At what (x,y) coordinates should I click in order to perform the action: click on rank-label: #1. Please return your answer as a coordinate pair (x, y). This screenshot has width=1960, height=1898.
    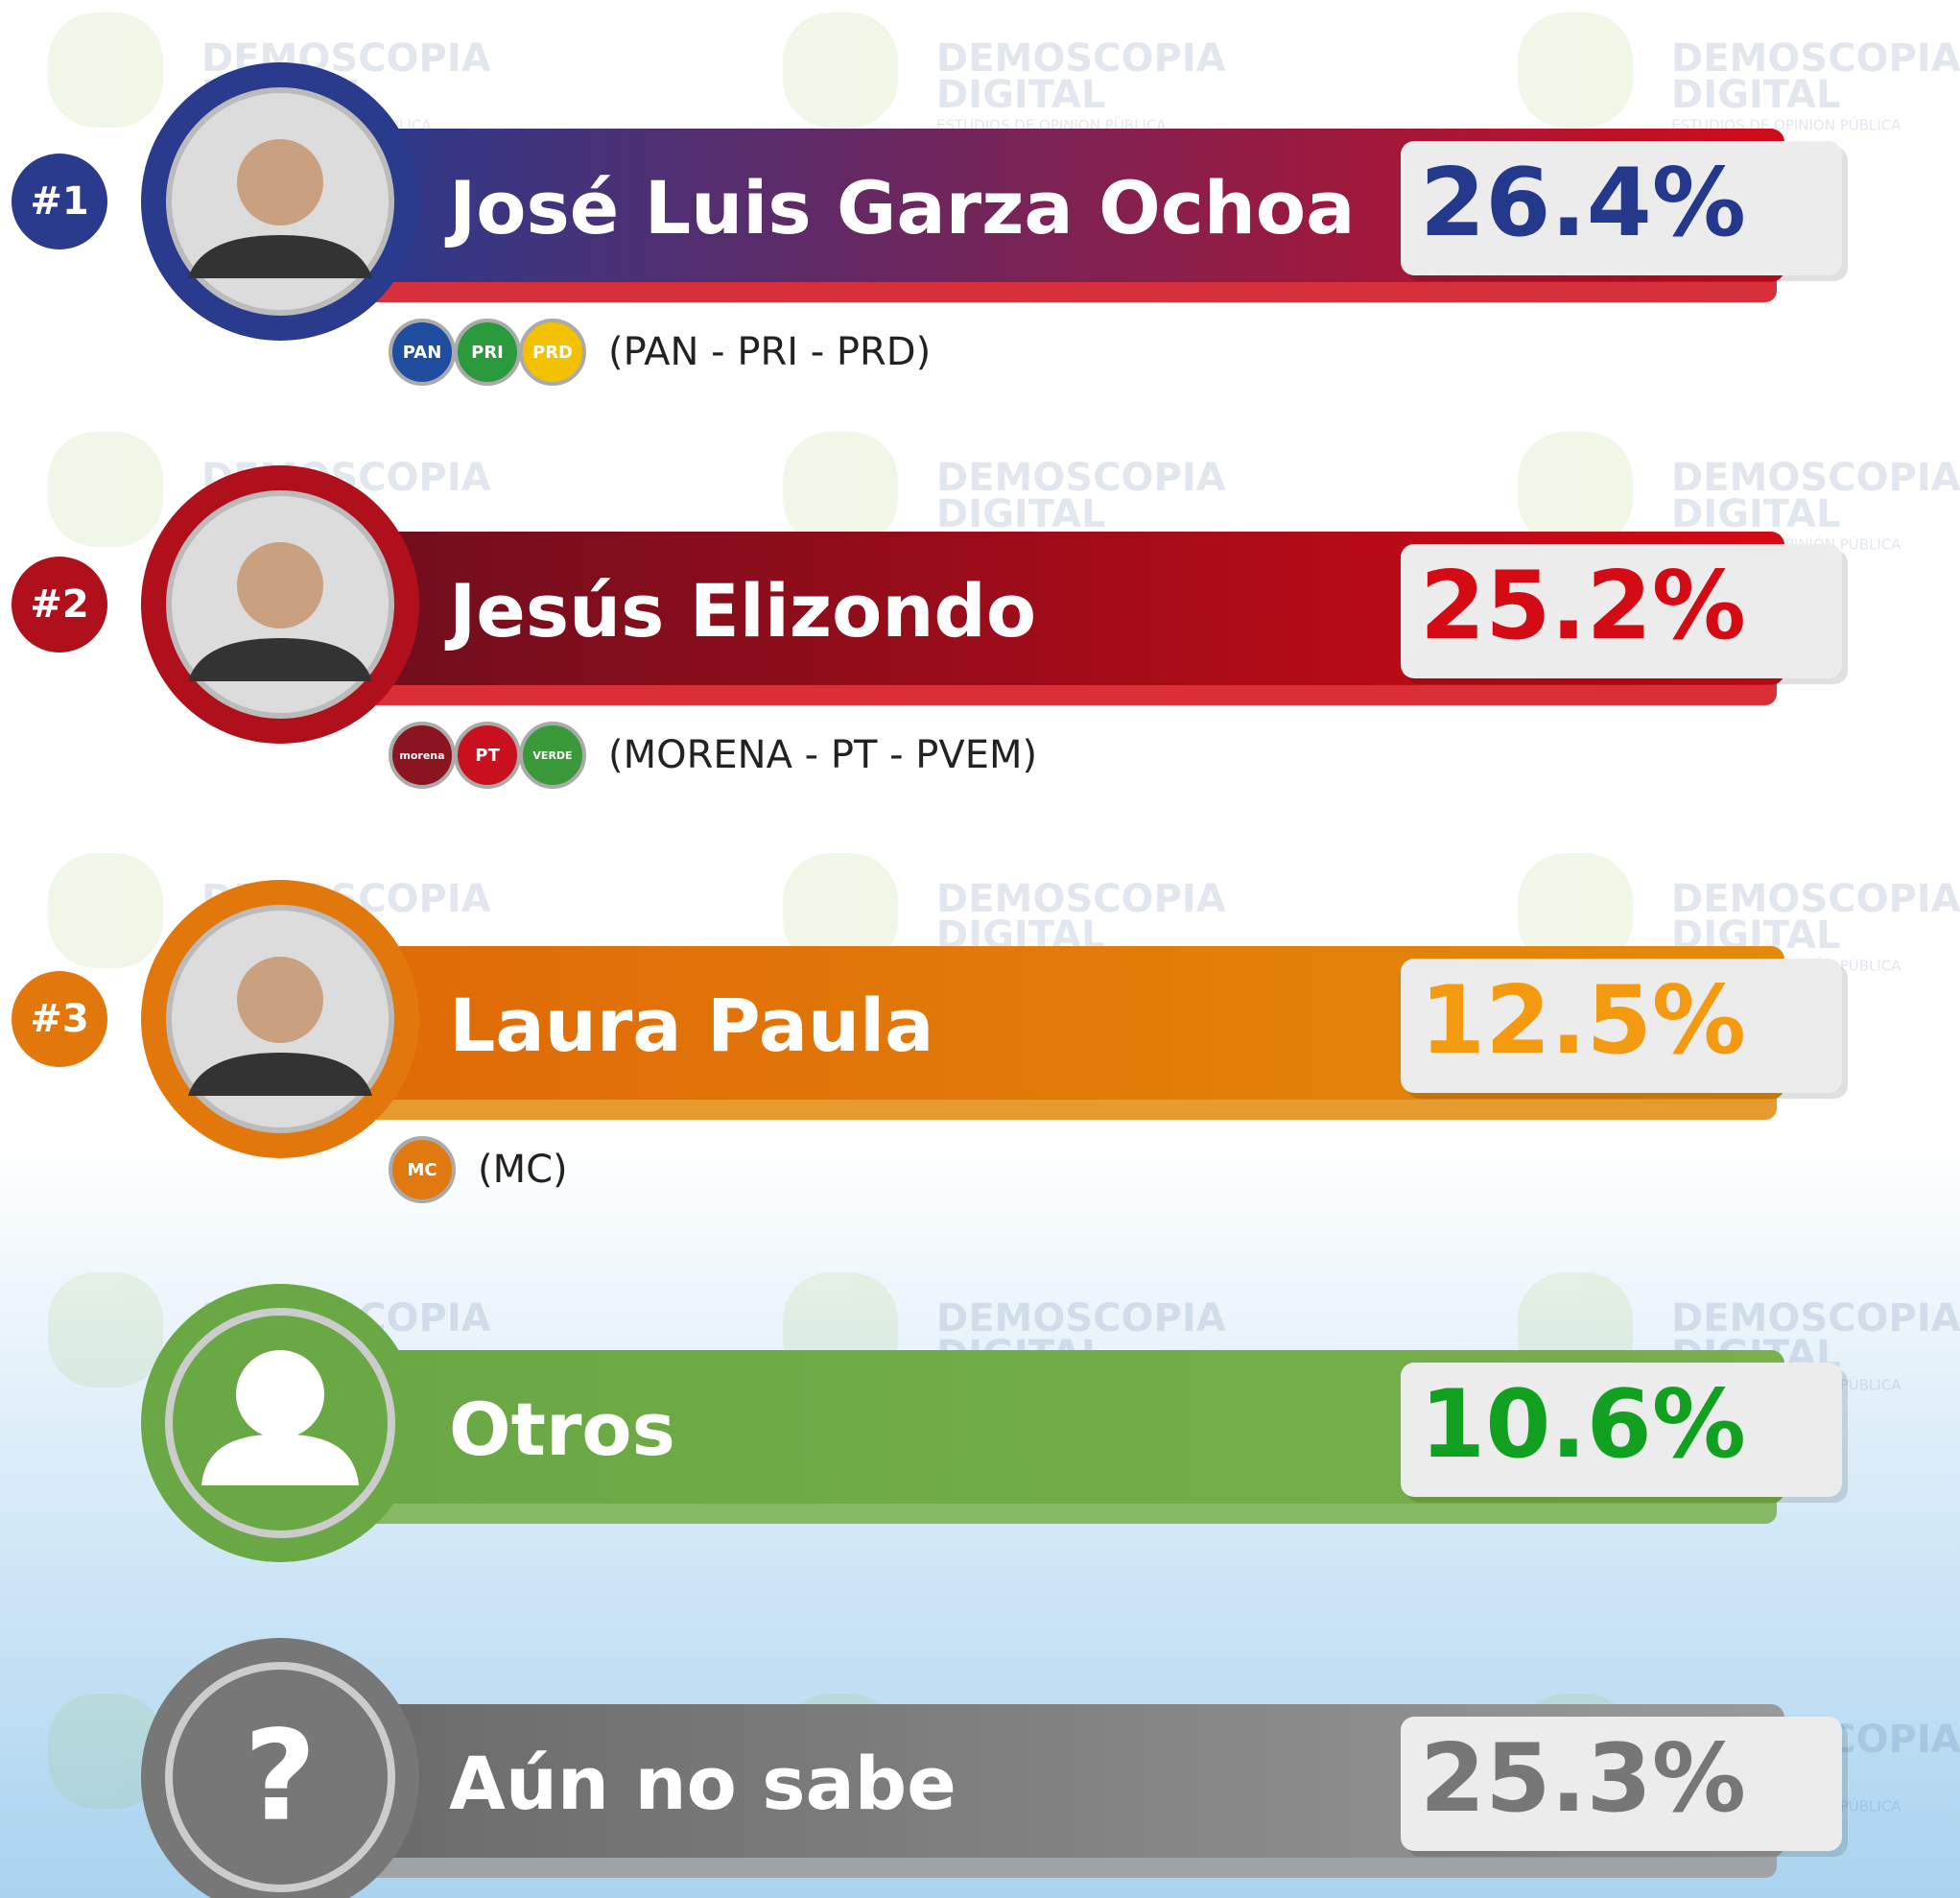
    Looking at the image, I should click on (59, 201).